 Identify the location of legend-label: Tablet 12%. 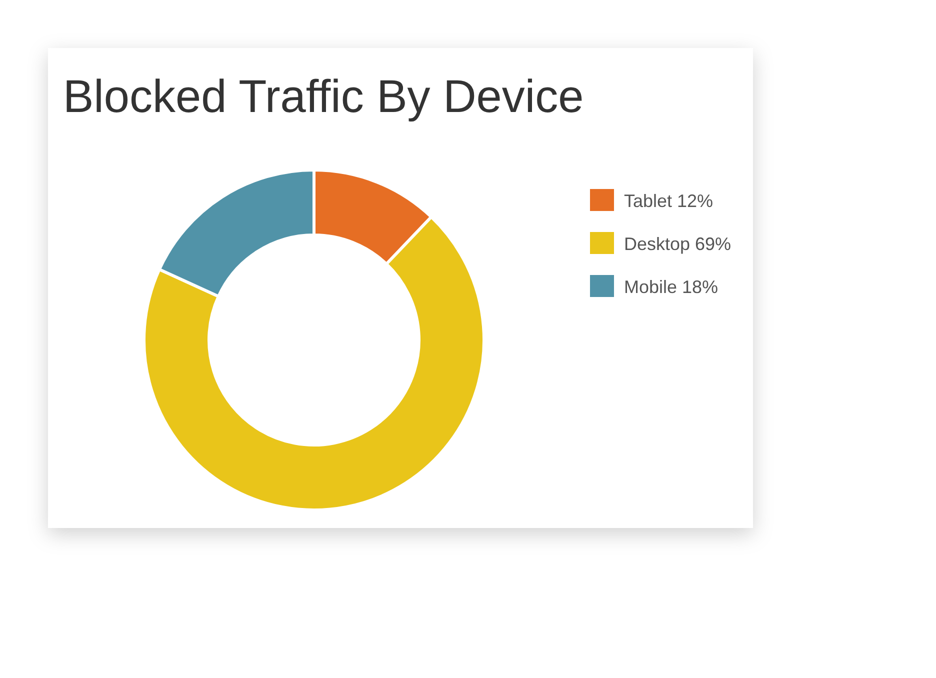
(669, 201).